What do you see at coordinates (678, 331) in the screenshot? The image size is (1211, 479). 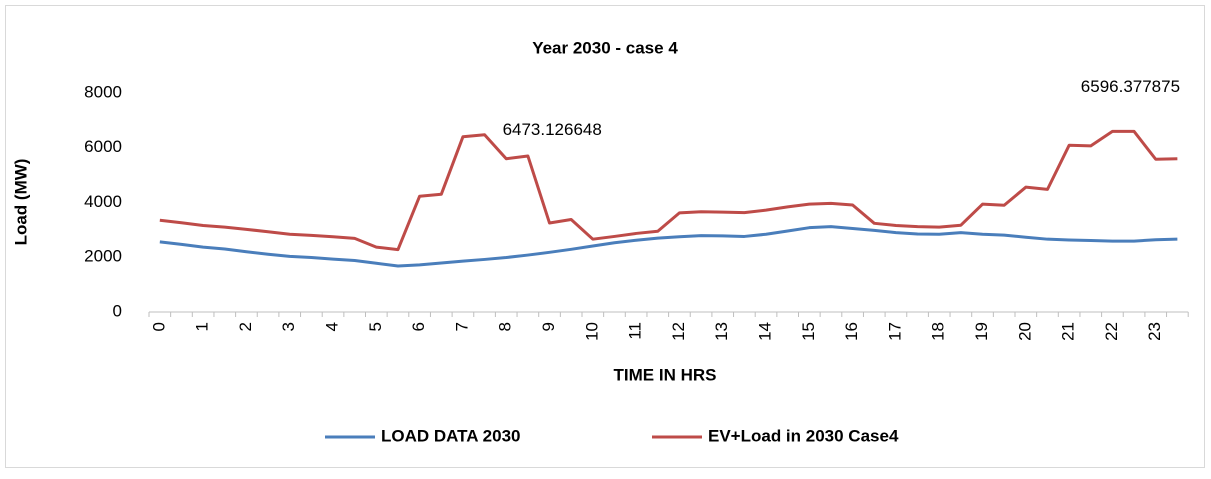 I see `x-tick-label: 12` at bounding box center [678, 331].